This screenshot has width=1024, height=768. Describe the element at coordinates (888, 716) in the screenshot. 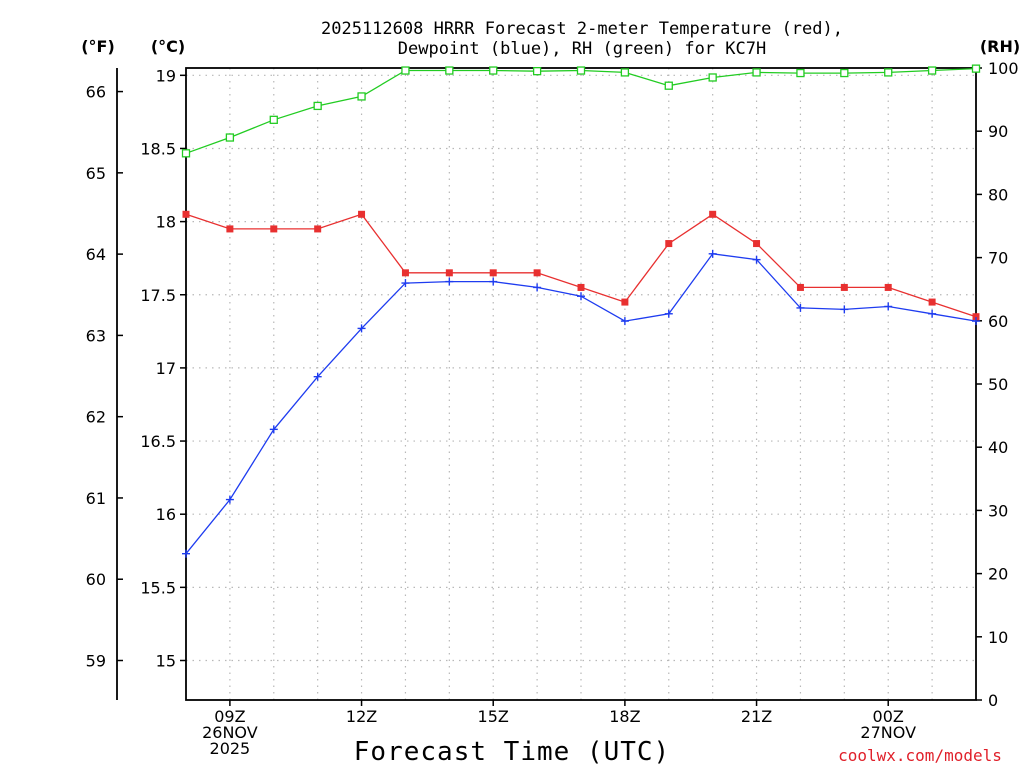

I see `x-tick-label: 00Z` at that location.